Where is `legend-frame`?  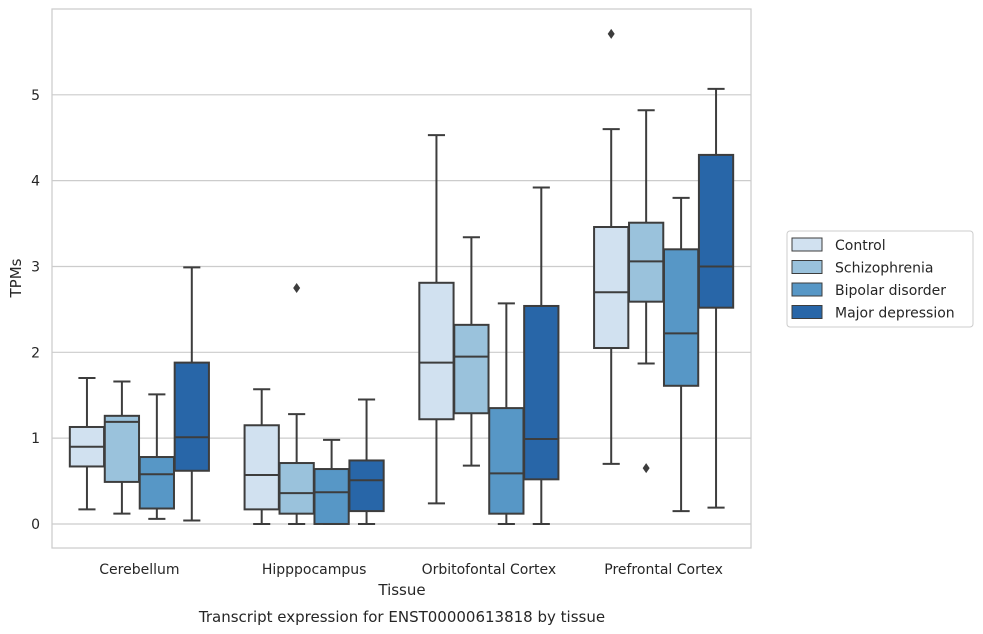
legend-frame is located at coordinates (880, 279).